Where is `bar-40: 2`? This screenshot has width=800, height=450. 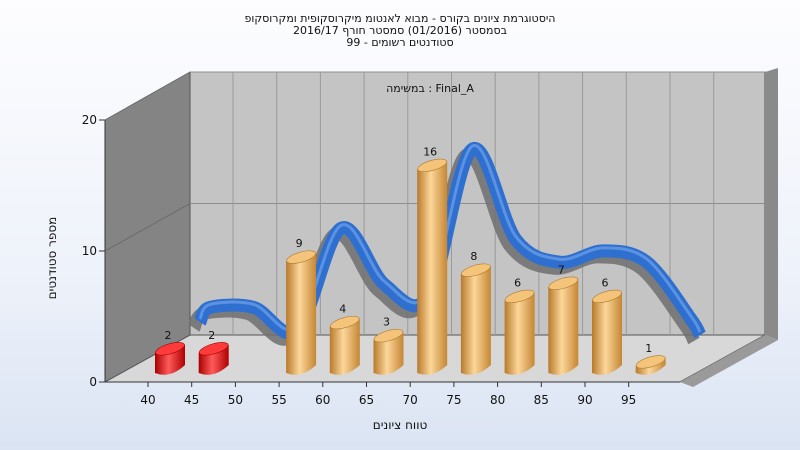 bar-40: 2 is located at coordinates (170, 352).